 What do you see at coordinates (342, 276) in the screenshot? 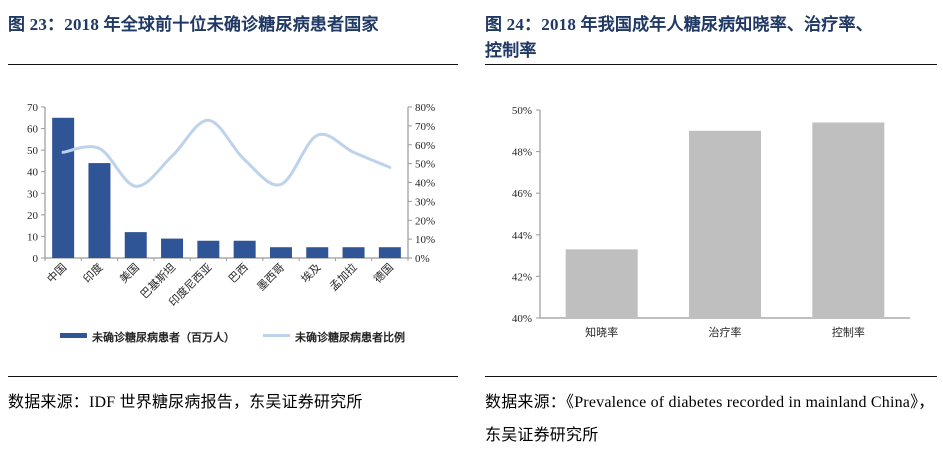
I see `x-category-label: 孟加拉` at bounding box center [342, 276].